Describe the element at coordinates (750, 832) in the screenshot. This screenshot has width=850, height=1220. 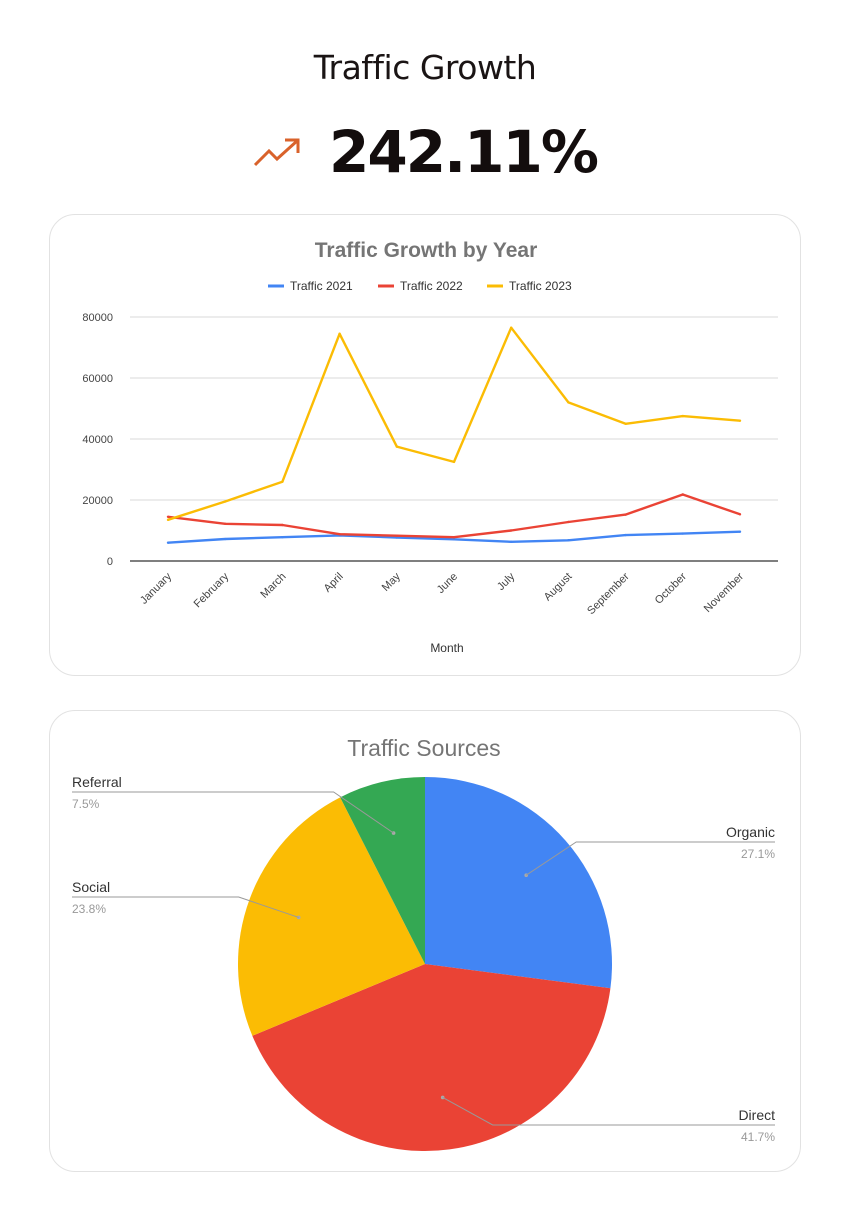
I see `slice-label-name: Organic` at that location.